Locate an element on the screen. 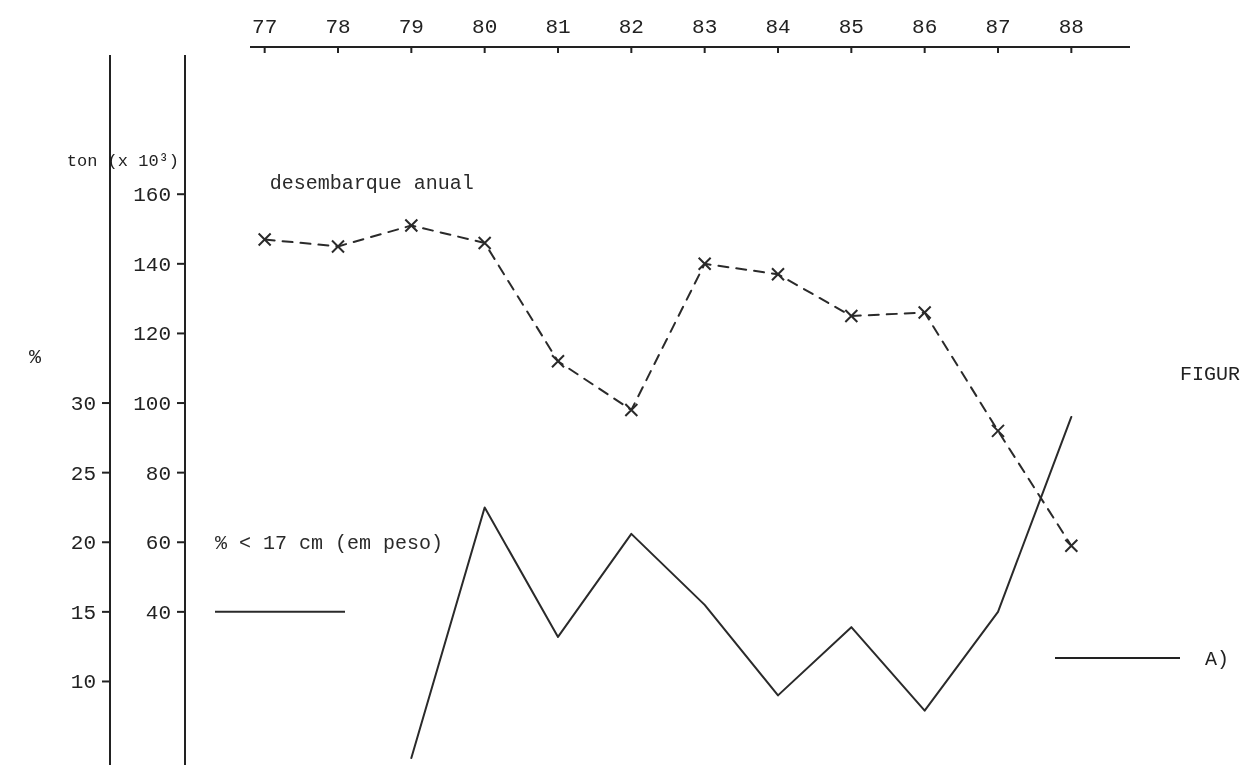  y-tick-label: 140 is located at coordinates (152, 265).